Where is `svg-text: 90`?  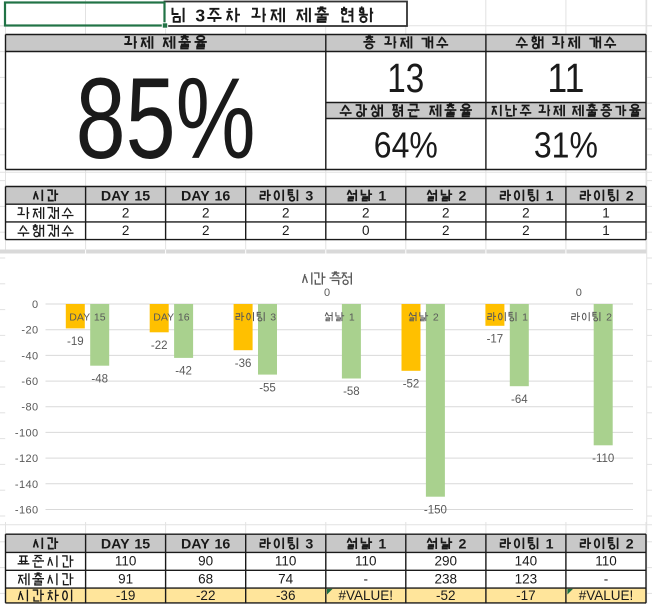
svg-text: 90 is located at coordinates (205, 561).